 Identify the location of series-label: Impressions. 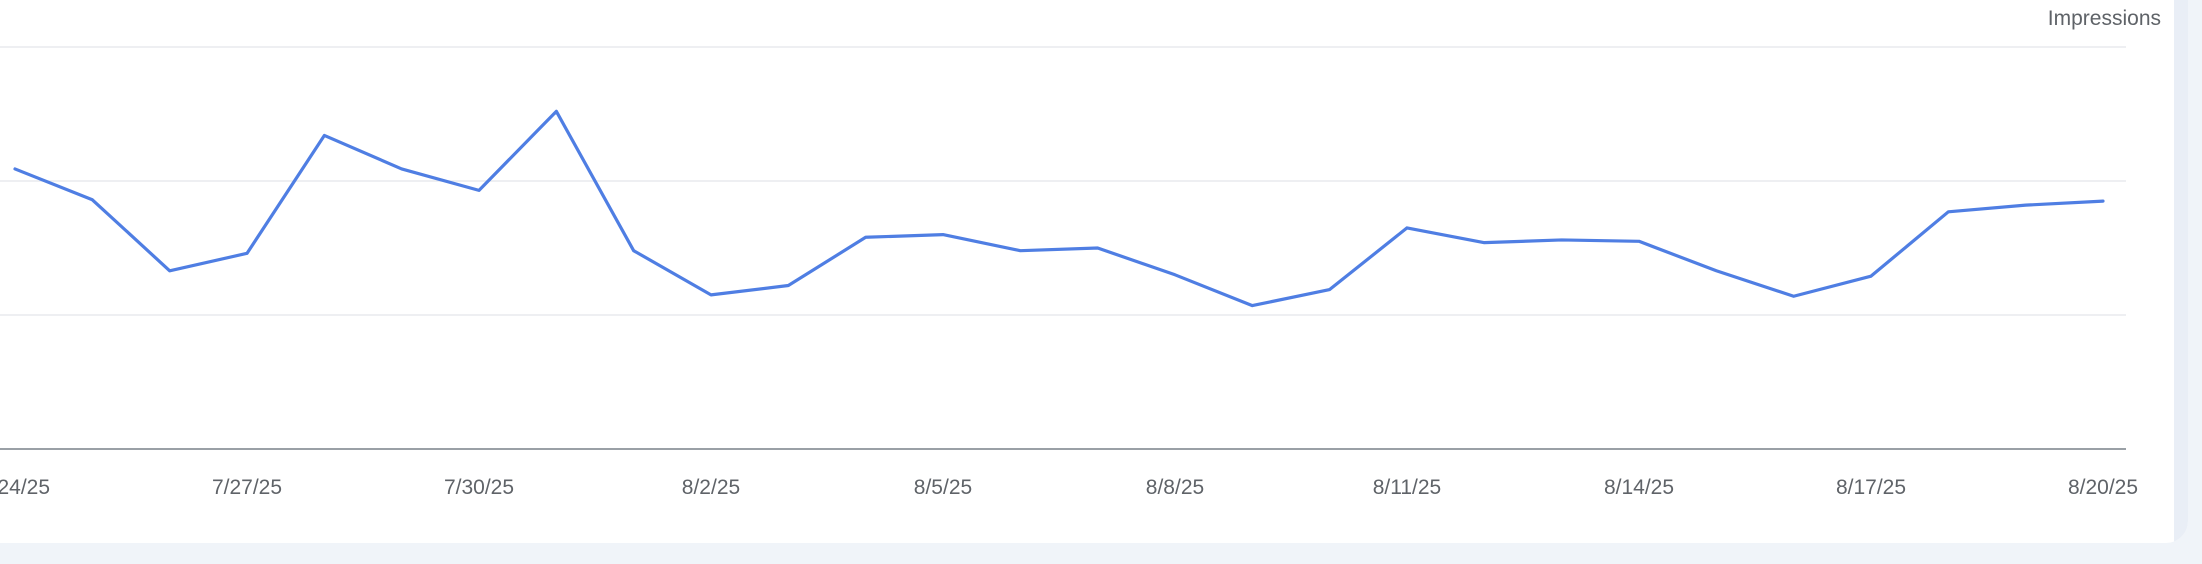
(2104, 18).